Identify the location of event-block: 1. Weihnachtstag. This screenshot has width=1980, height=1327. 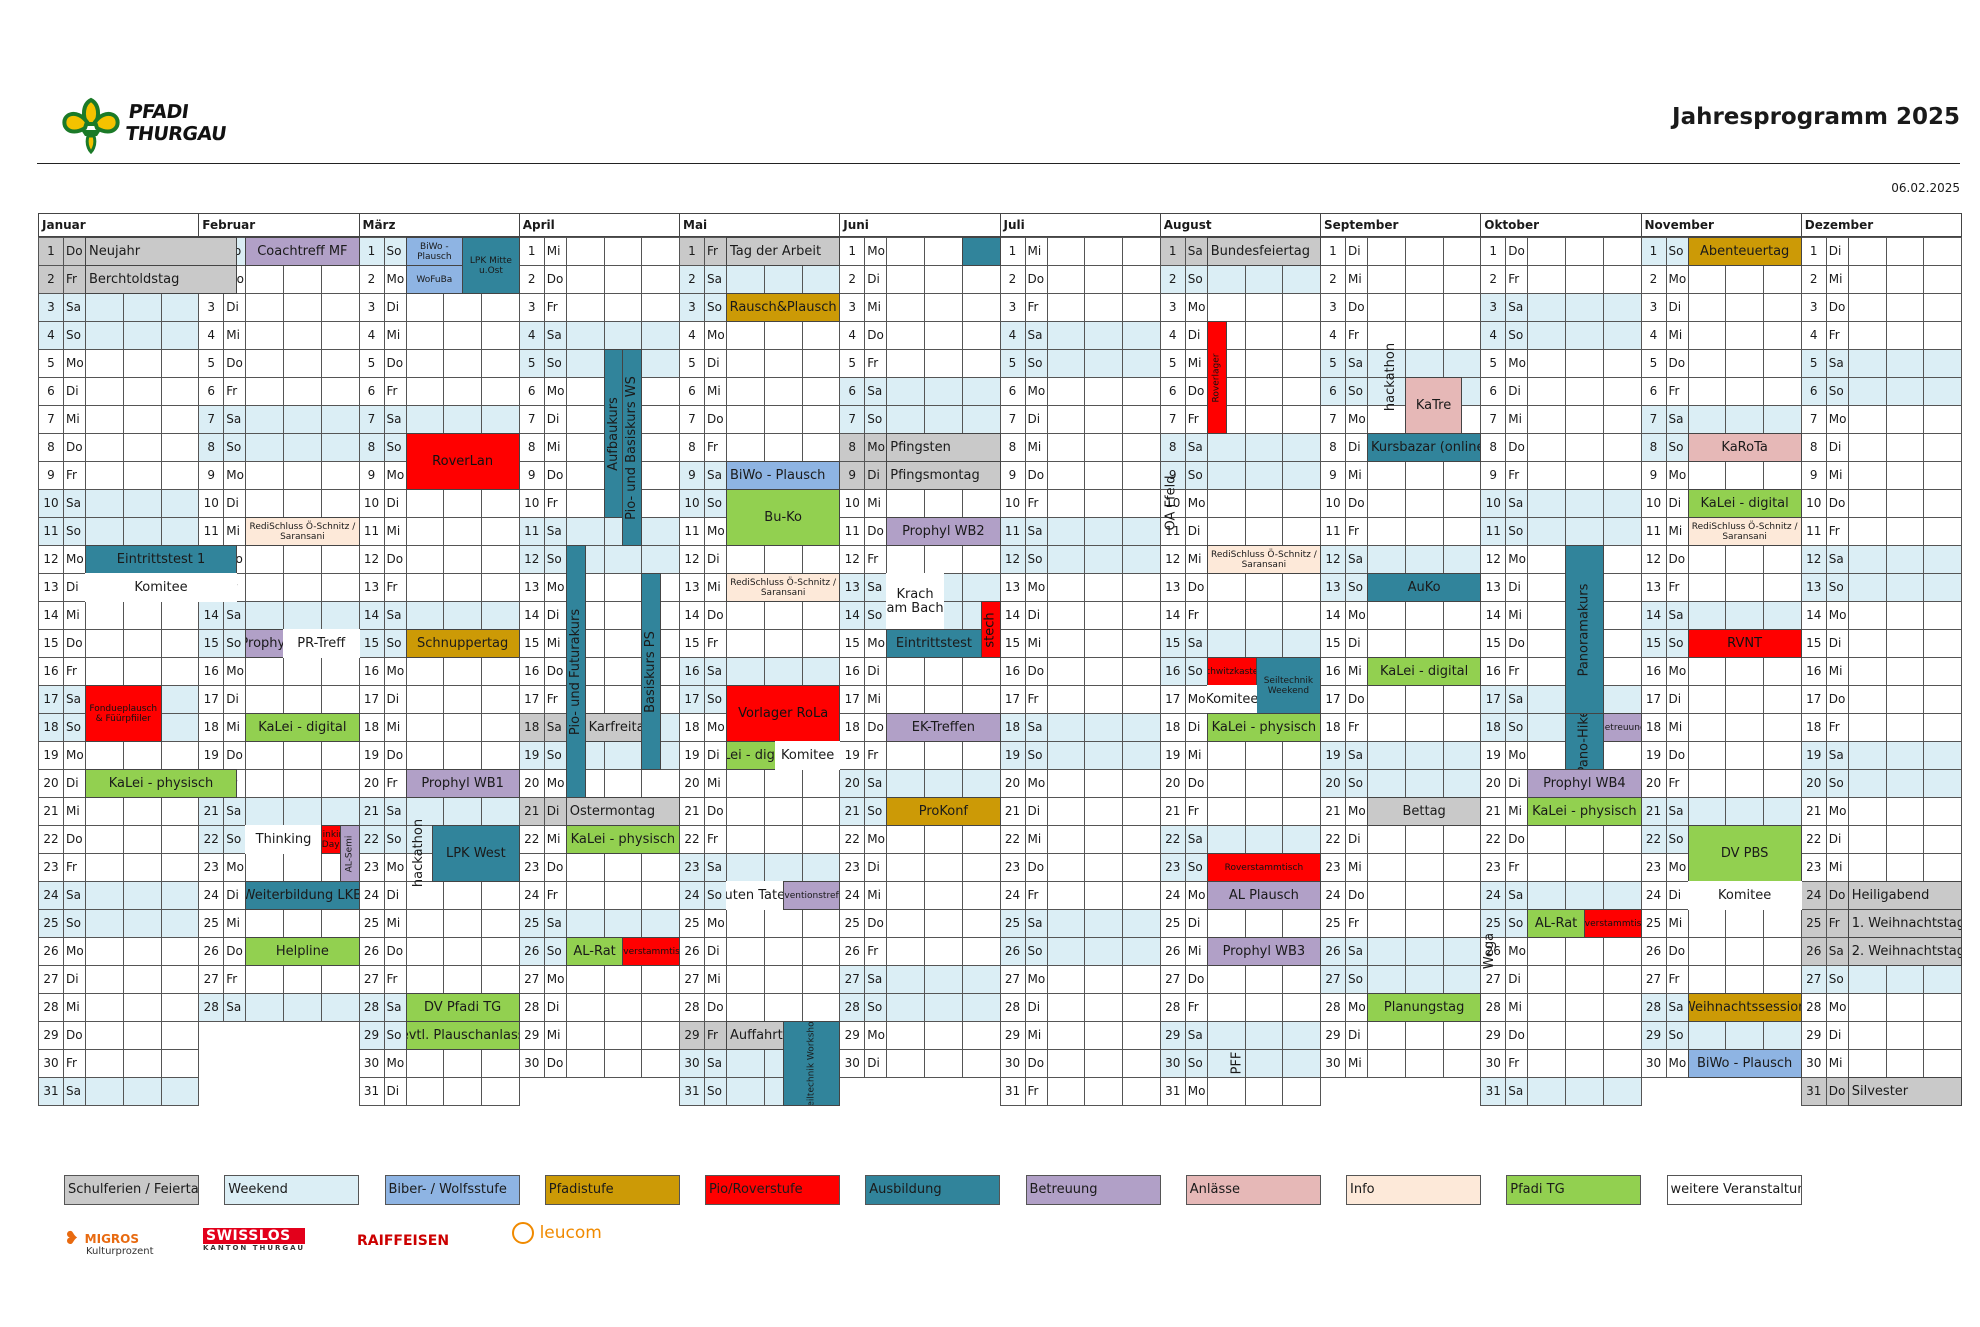
(1904, 923).